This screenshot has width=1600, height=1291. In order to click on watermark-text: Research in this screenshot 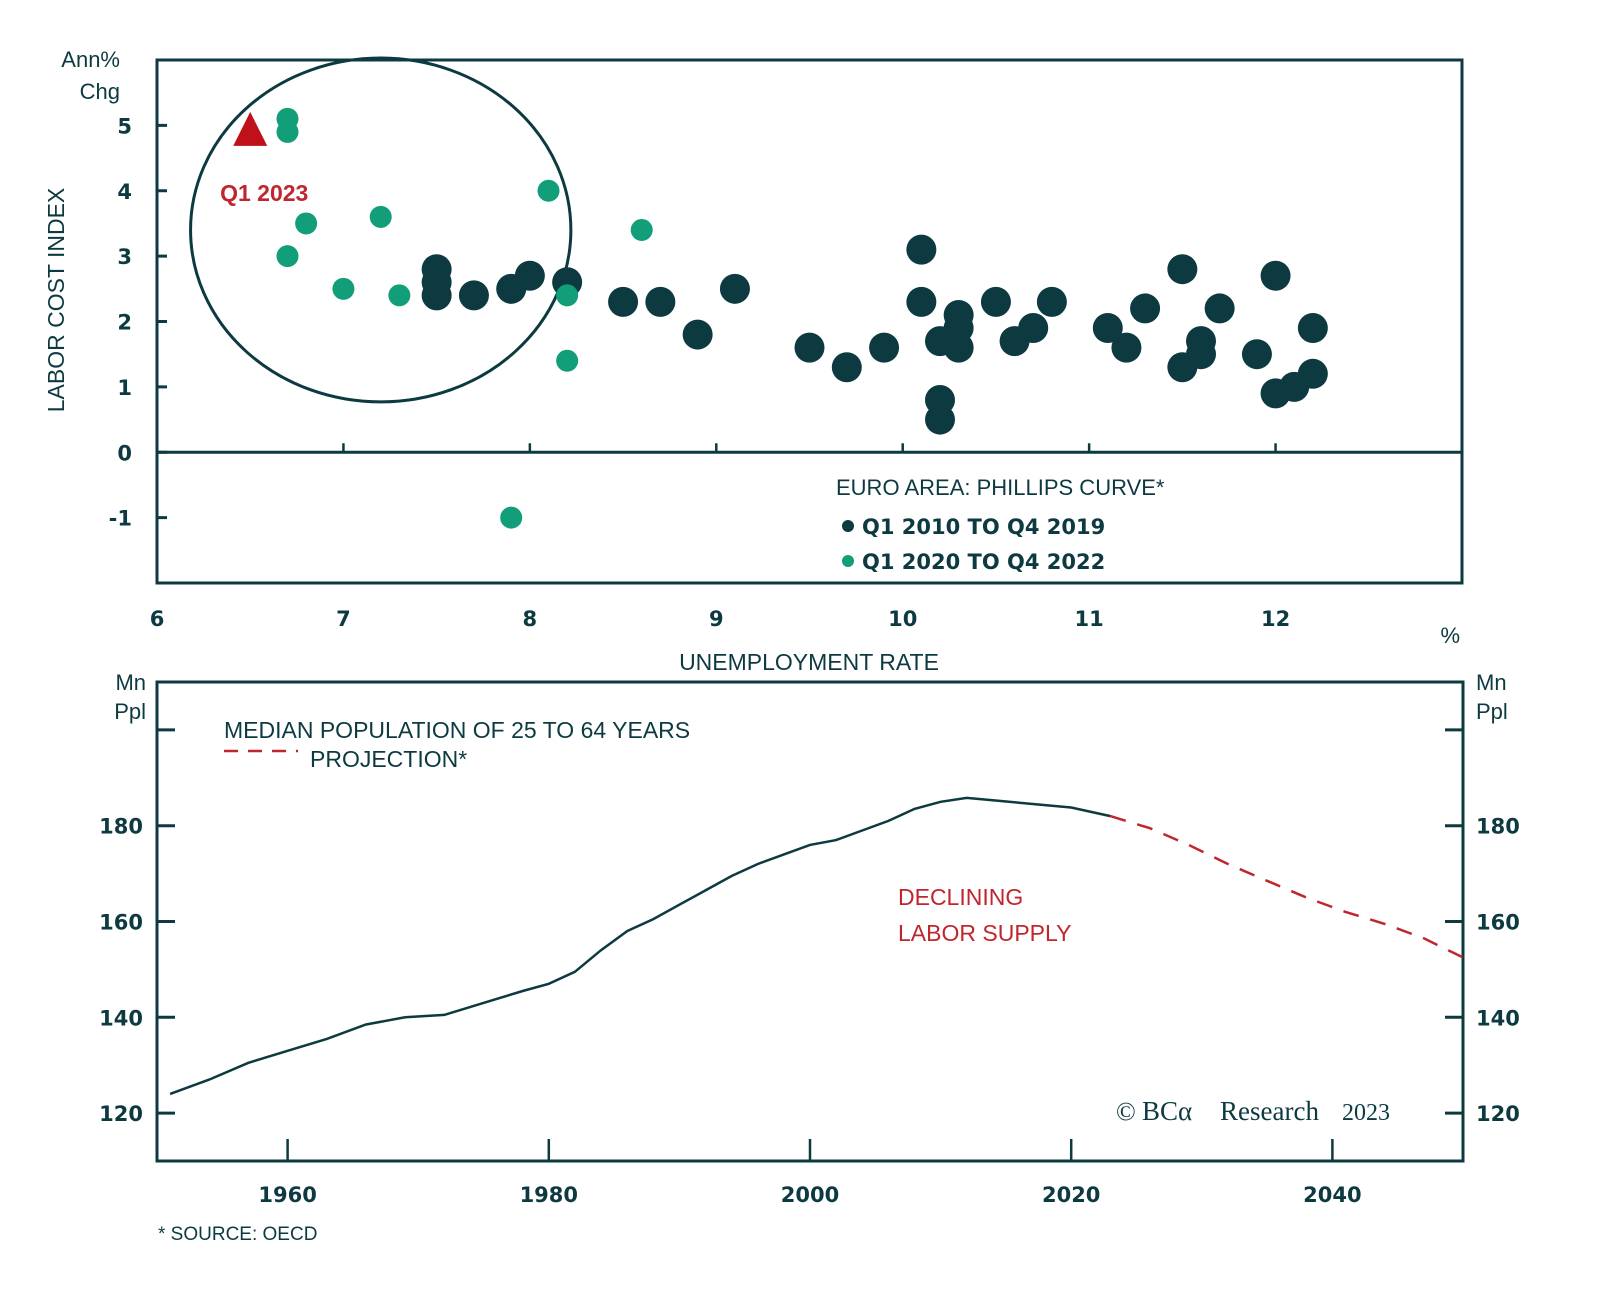, I will do `click(1269, 1111)`.